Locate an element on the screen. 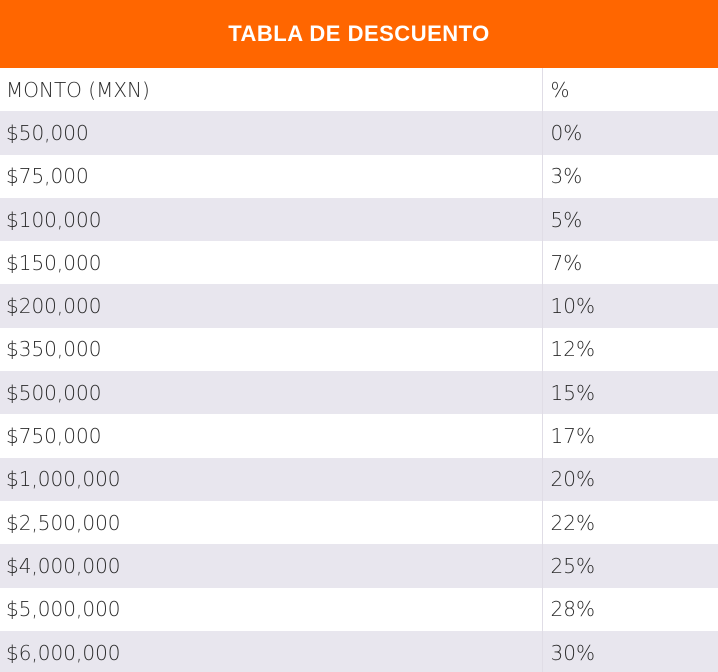 The image size is (718, 672). cell-amount: $75,000 is located at coordinates (271, 176).